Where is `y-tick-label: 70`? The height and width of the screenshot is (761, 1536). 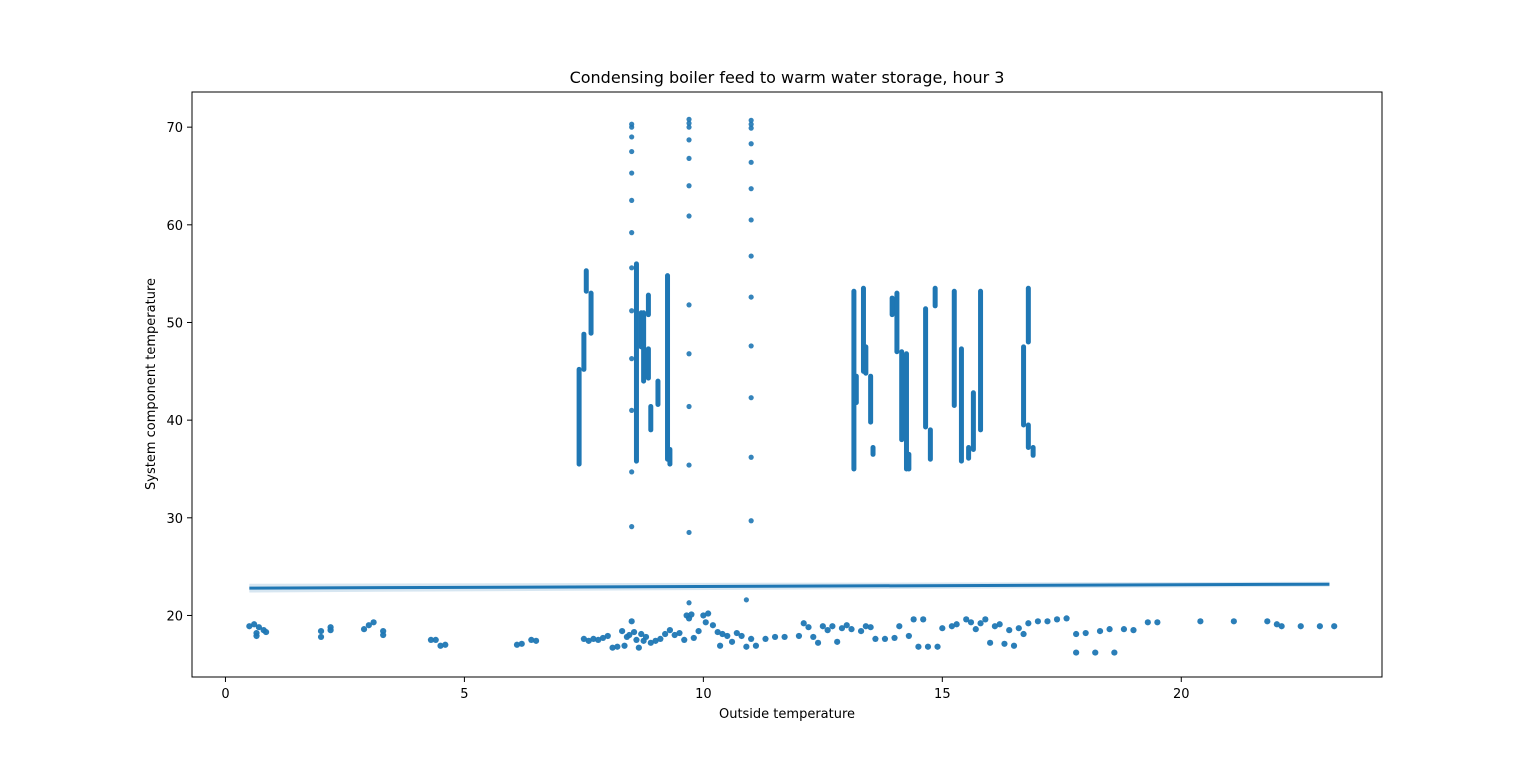 y-tick-label: 70 is located at coordinates (174, 128).